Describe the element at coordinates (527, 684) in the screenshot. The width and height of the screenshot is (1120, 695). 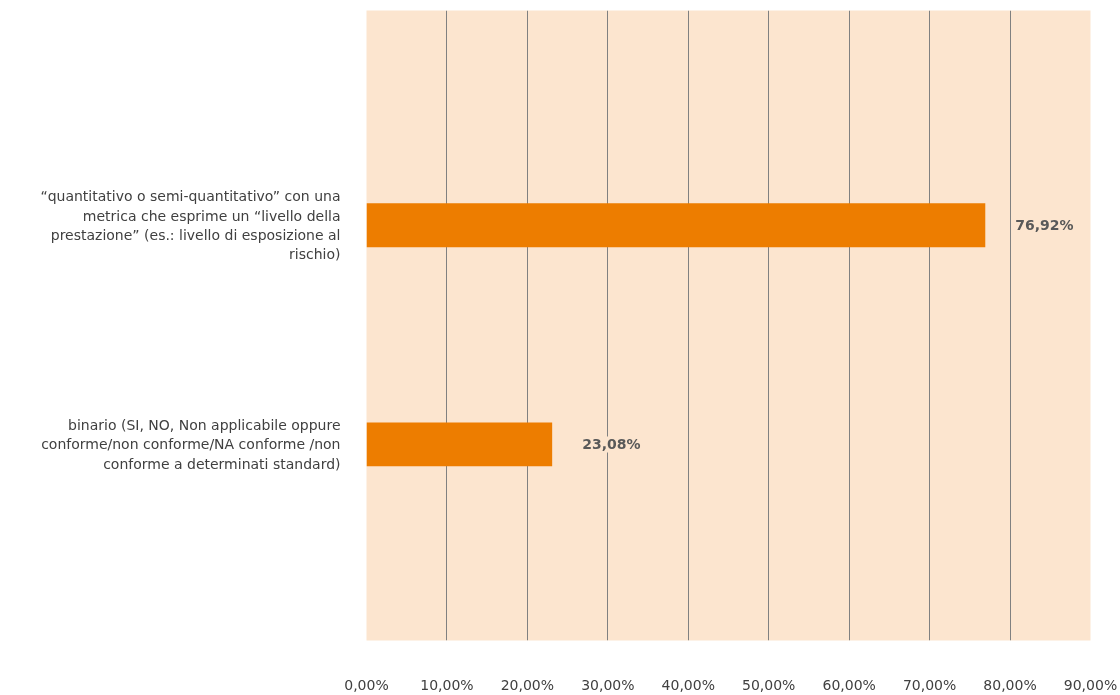
I see `x-tick-label: 20,00%` at that location.